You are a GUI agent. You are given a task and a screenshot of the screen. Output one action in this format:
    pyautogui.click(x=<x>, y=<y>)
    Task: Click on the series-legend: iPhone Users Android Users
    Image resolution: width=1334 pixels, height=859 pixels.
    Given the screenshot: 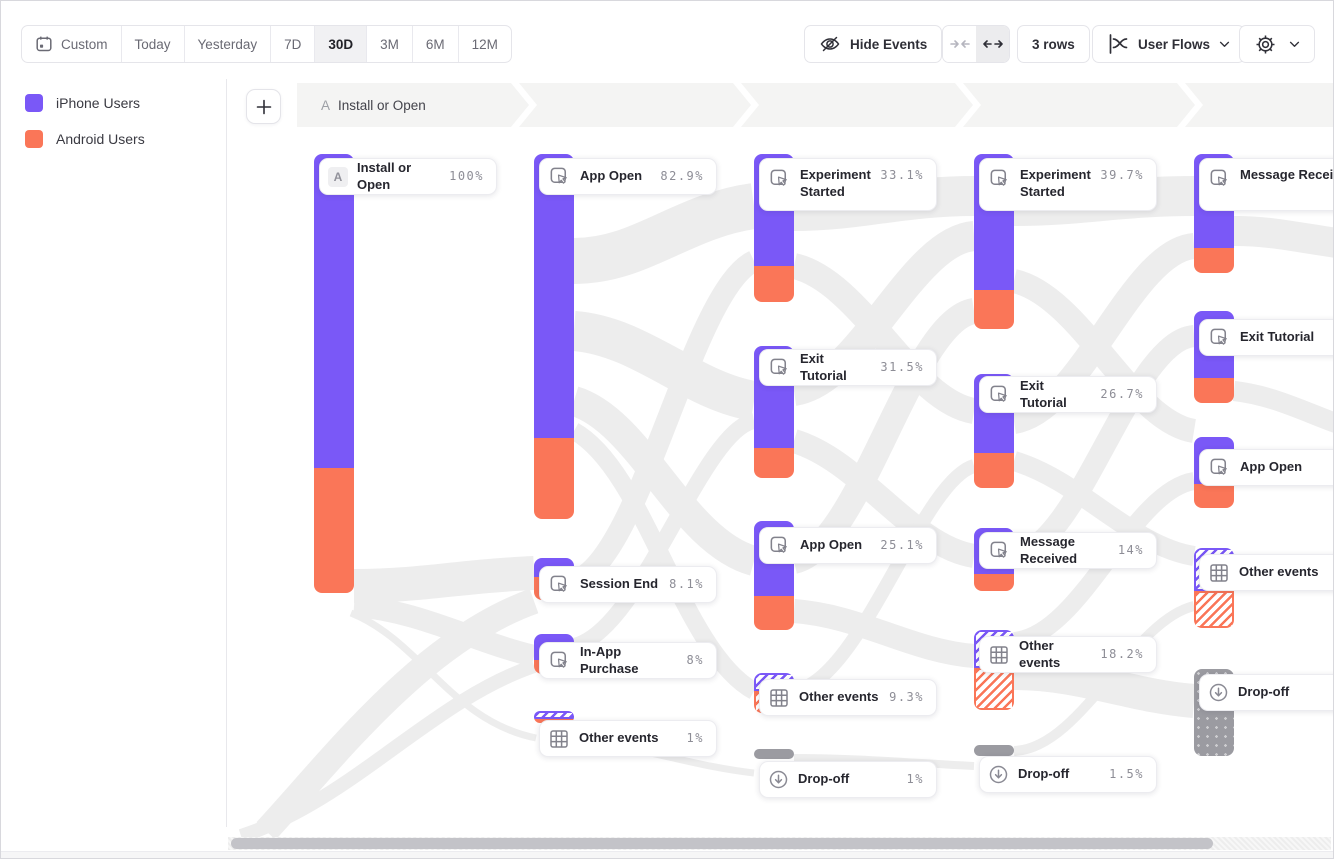 What is the action you would take?
    pyautogui.click(x=85, y=130)
    